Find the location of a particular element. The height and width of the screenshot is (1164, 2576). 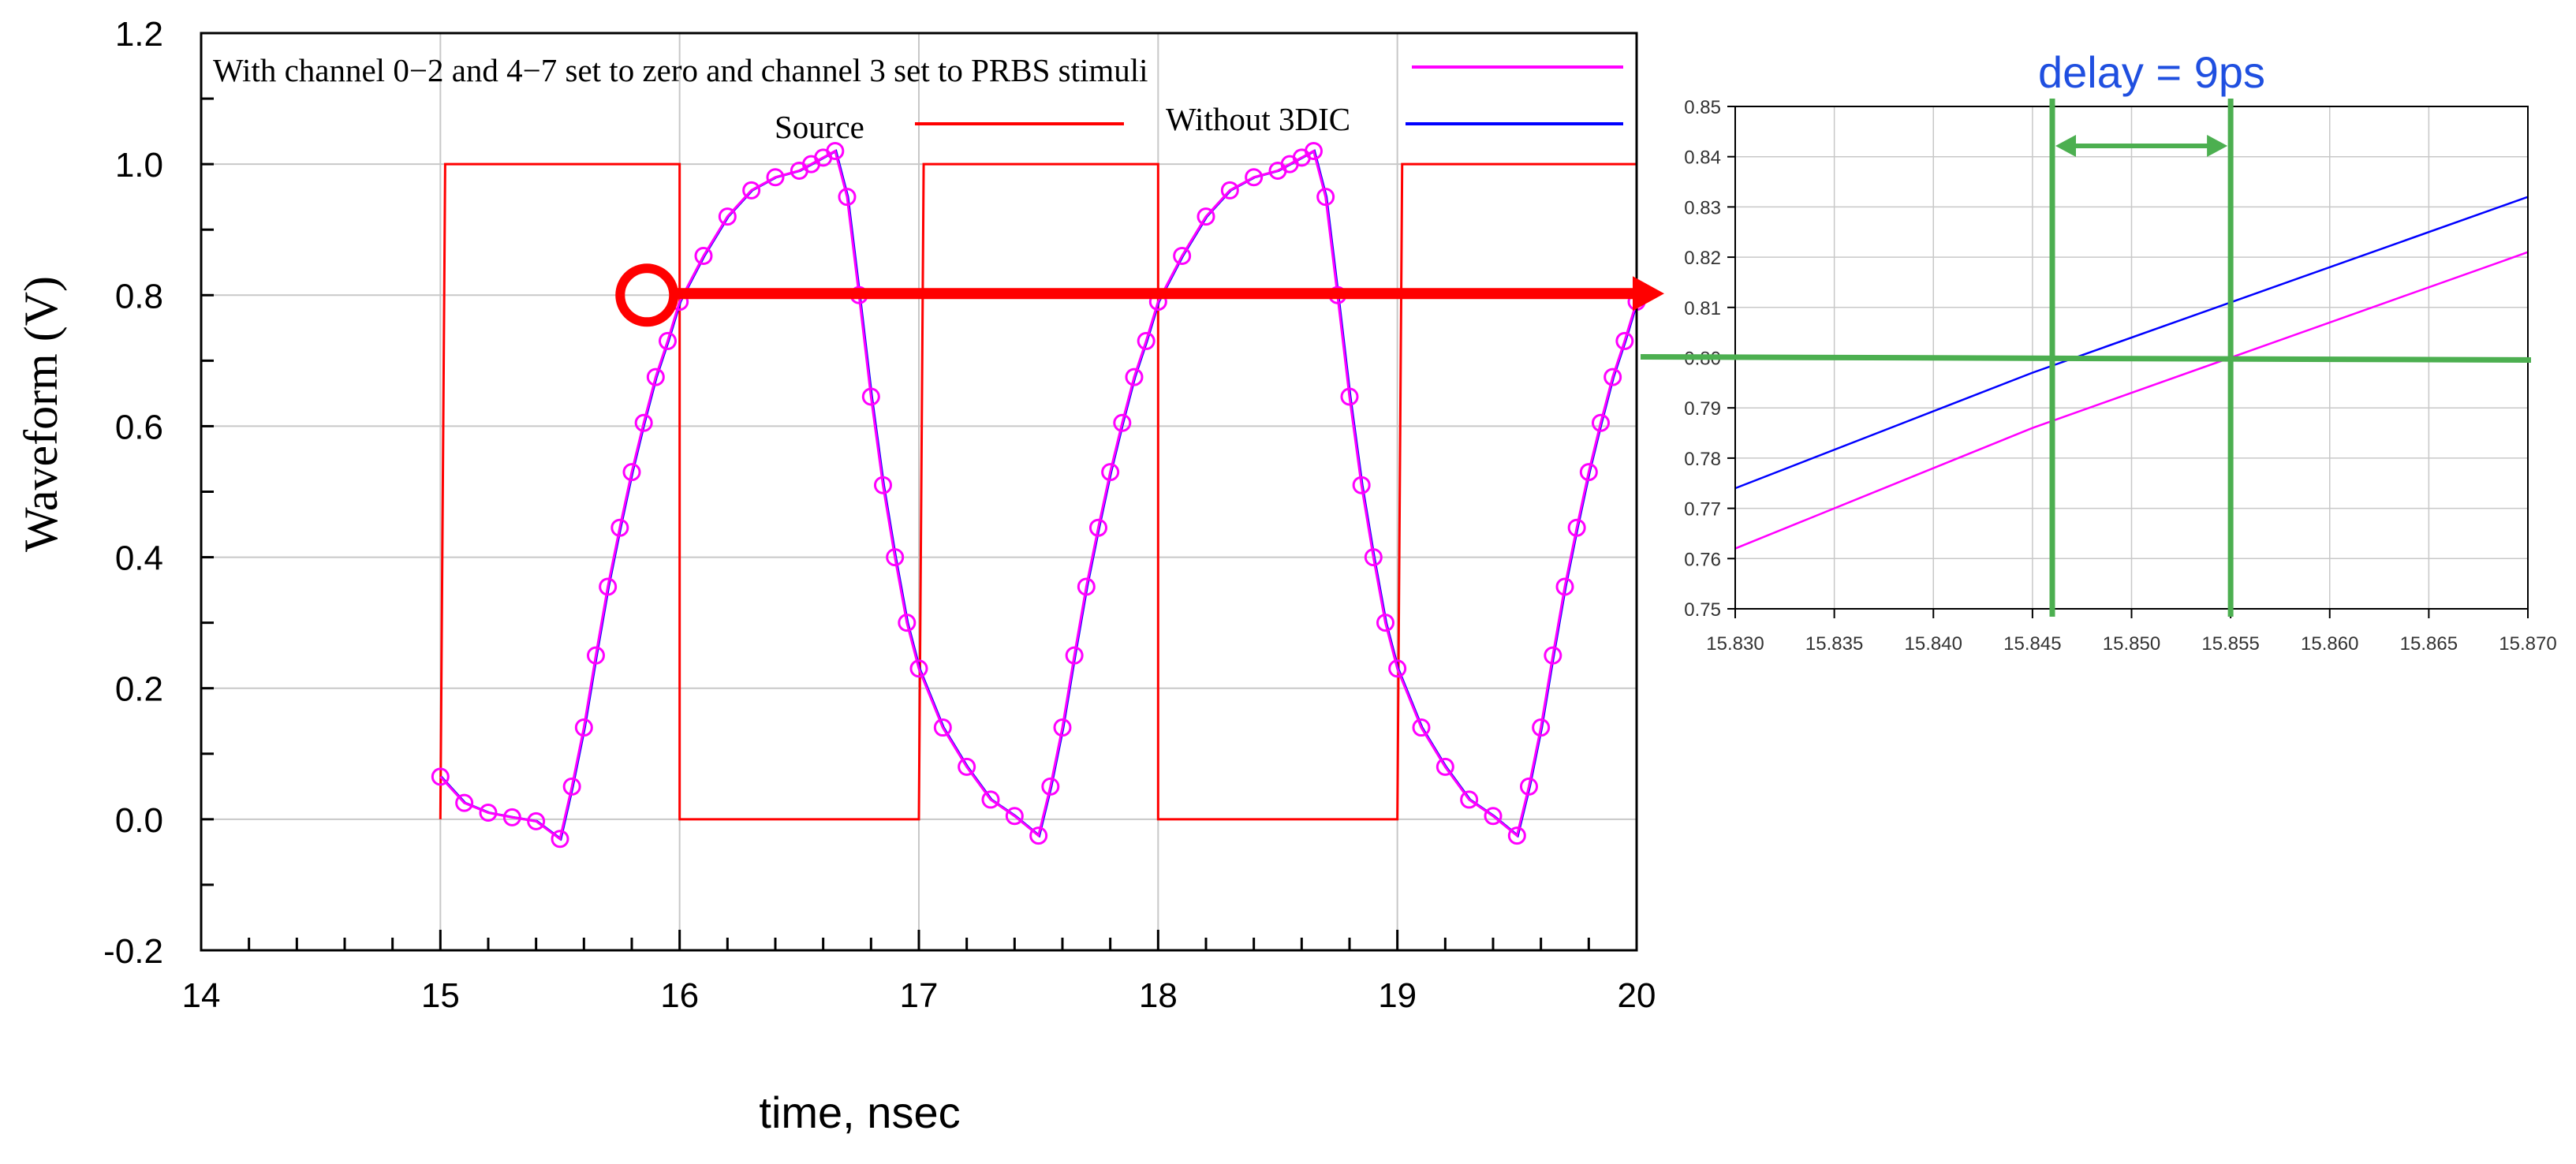

main-y-tick-label: 0.2 is located at coordinates (139, 689).